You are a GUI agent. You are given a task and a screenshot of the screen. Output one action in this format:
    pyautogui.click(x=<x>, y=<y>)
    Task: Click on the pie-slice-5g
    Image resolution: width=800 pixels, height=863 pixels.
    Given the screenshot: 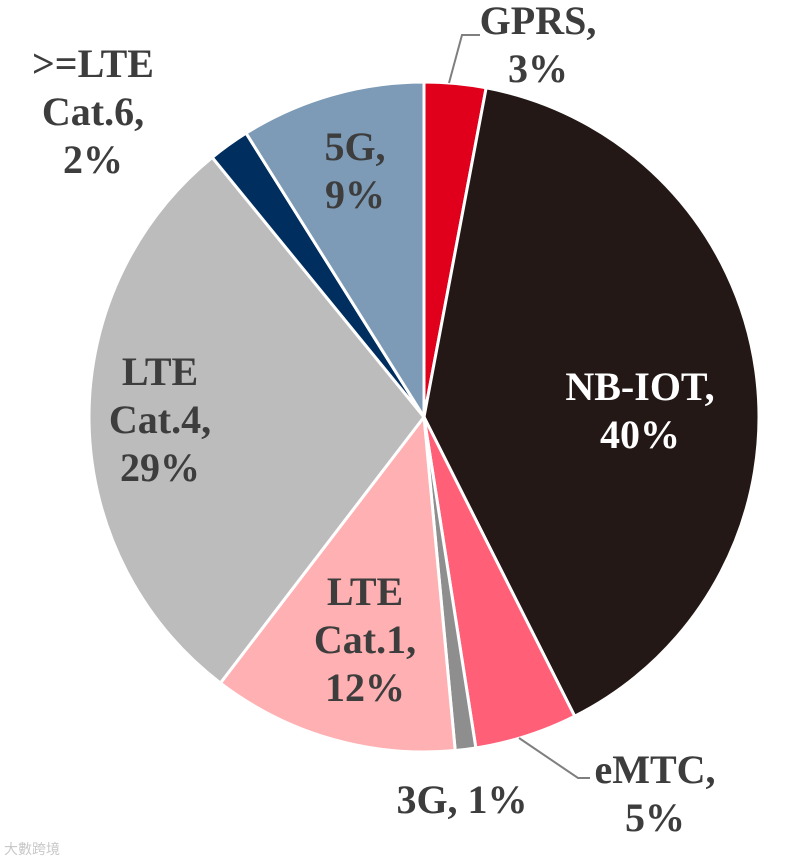 What is the action you would take?
    pyautogui.click(x=335, y=251)
    